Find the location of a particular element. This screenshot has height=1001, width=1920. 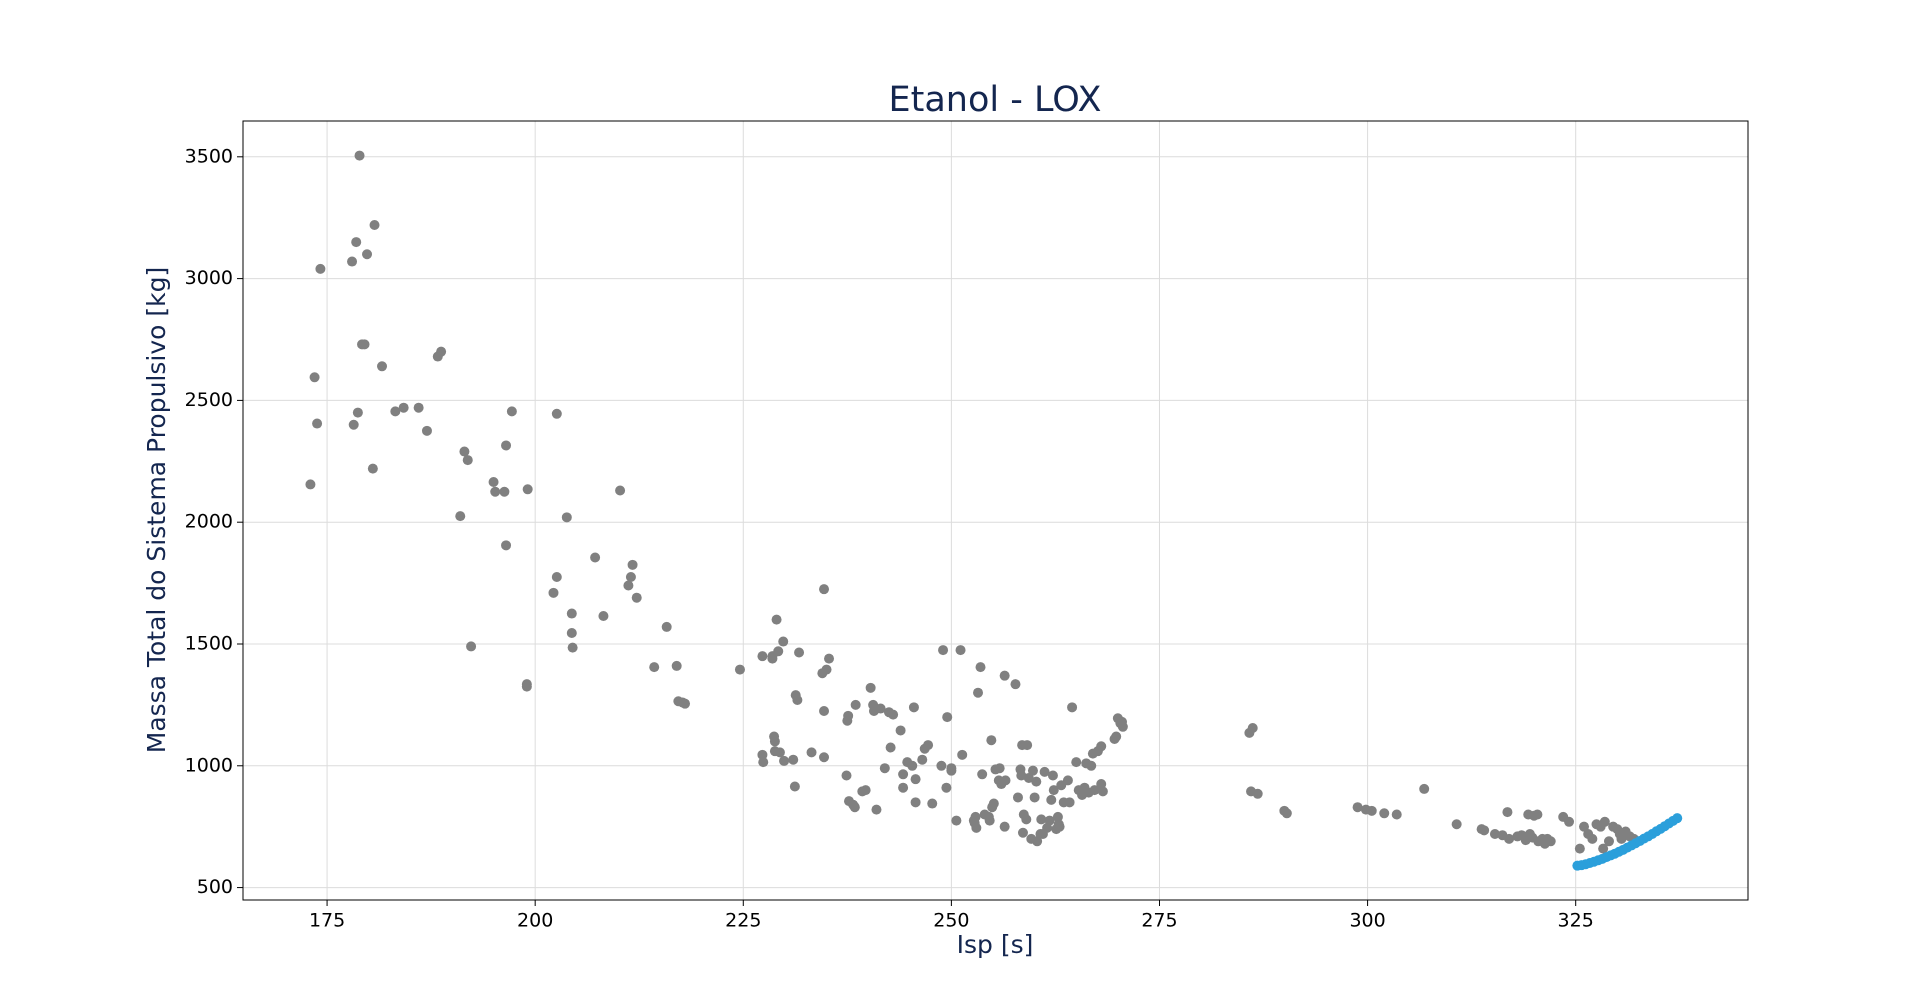

y-tick-label: 500 is located at coordinates (215, 887).